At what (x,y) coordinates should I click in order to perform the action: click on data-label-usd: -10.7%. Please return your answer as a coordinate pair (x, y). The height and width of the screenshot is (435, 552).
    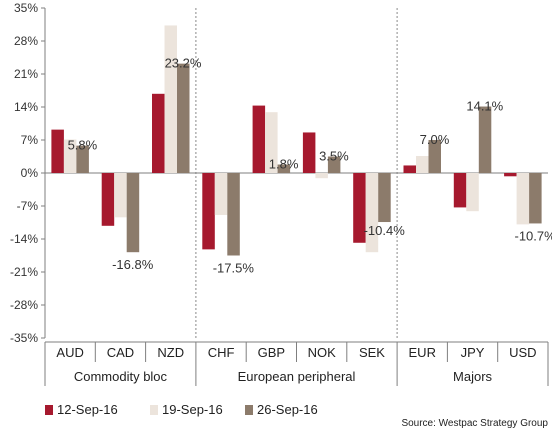
    Looking at the image, I should click on (533, 235).